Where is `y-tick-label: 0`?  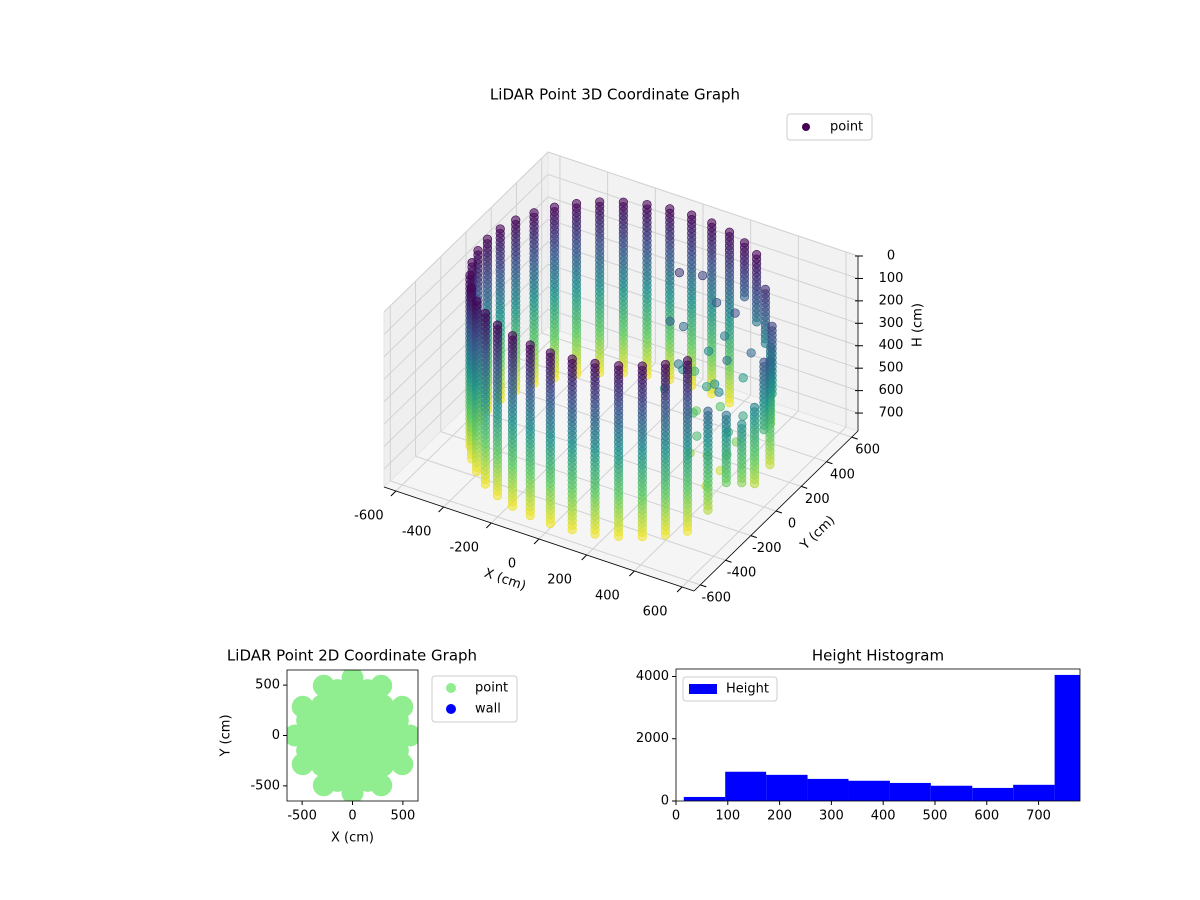 y-tick-label: 0 is located at coordinates (276, 735).